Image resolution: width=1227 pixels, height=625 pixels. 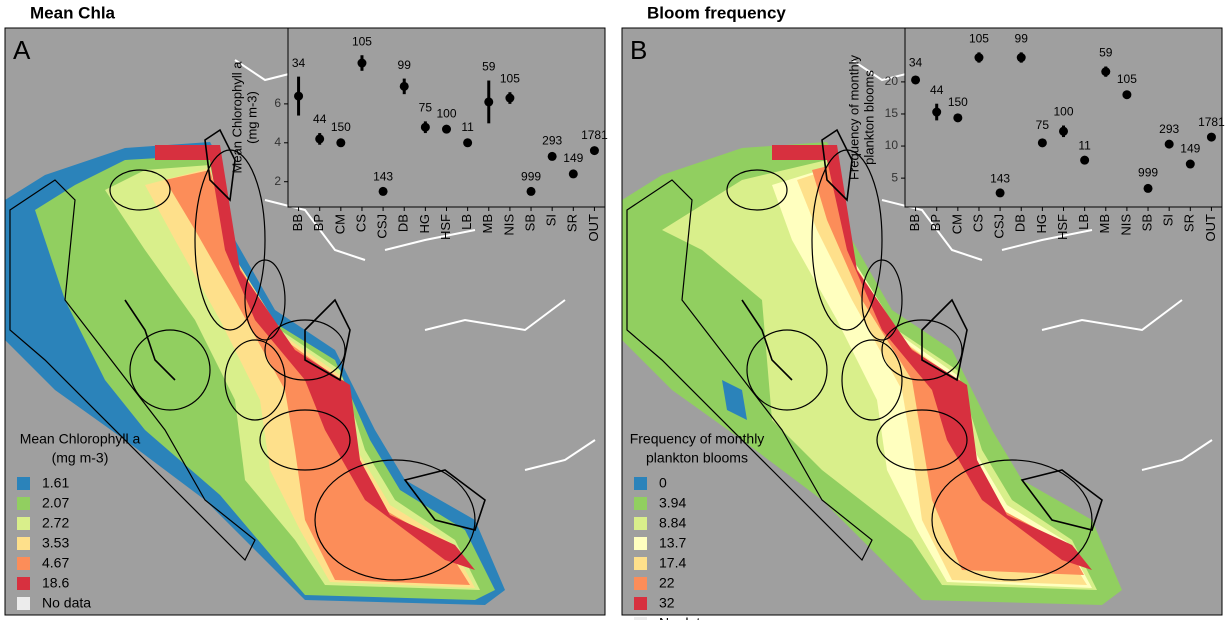 I want to click on legend-label: 32, so click(x=667, y=603).